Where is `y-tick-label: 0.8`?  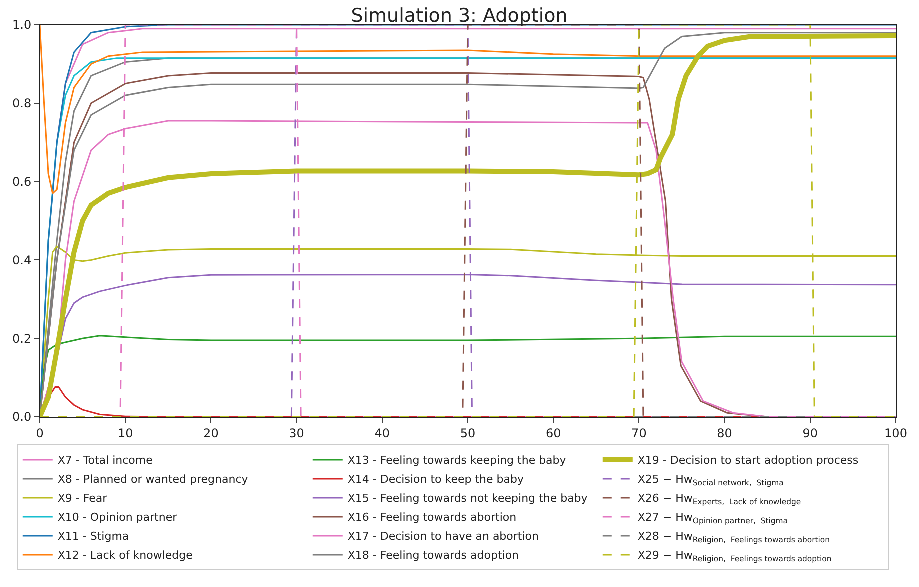 y-tick-label: 0.8 is located at coordinates (22, 103).